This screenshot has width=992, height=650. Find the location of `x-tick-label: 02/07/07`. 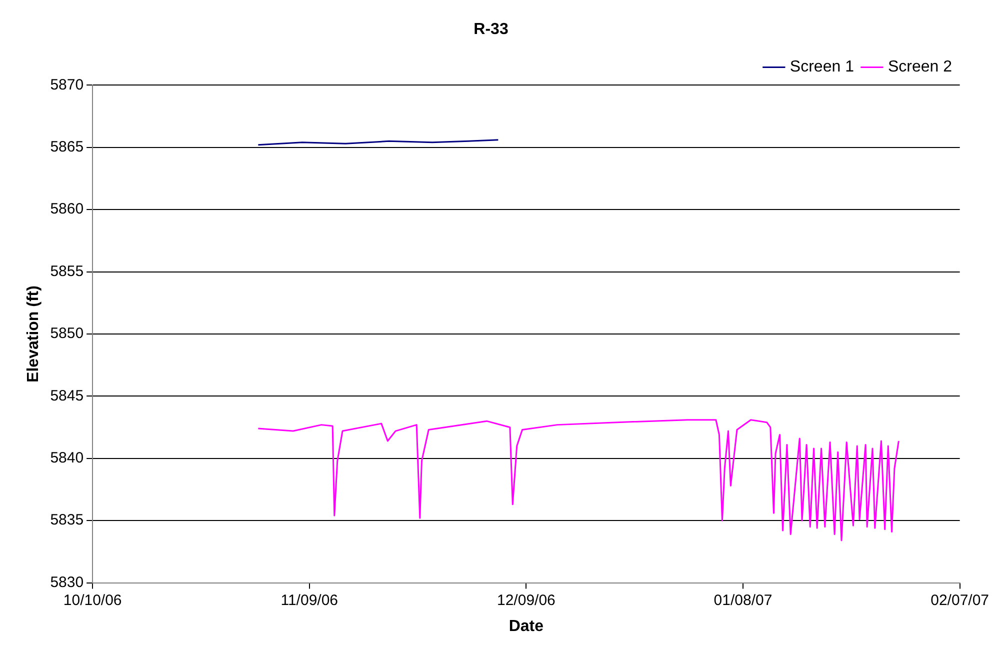

x-tick-label: 02/07/07 is located at coordinates (959, 600).